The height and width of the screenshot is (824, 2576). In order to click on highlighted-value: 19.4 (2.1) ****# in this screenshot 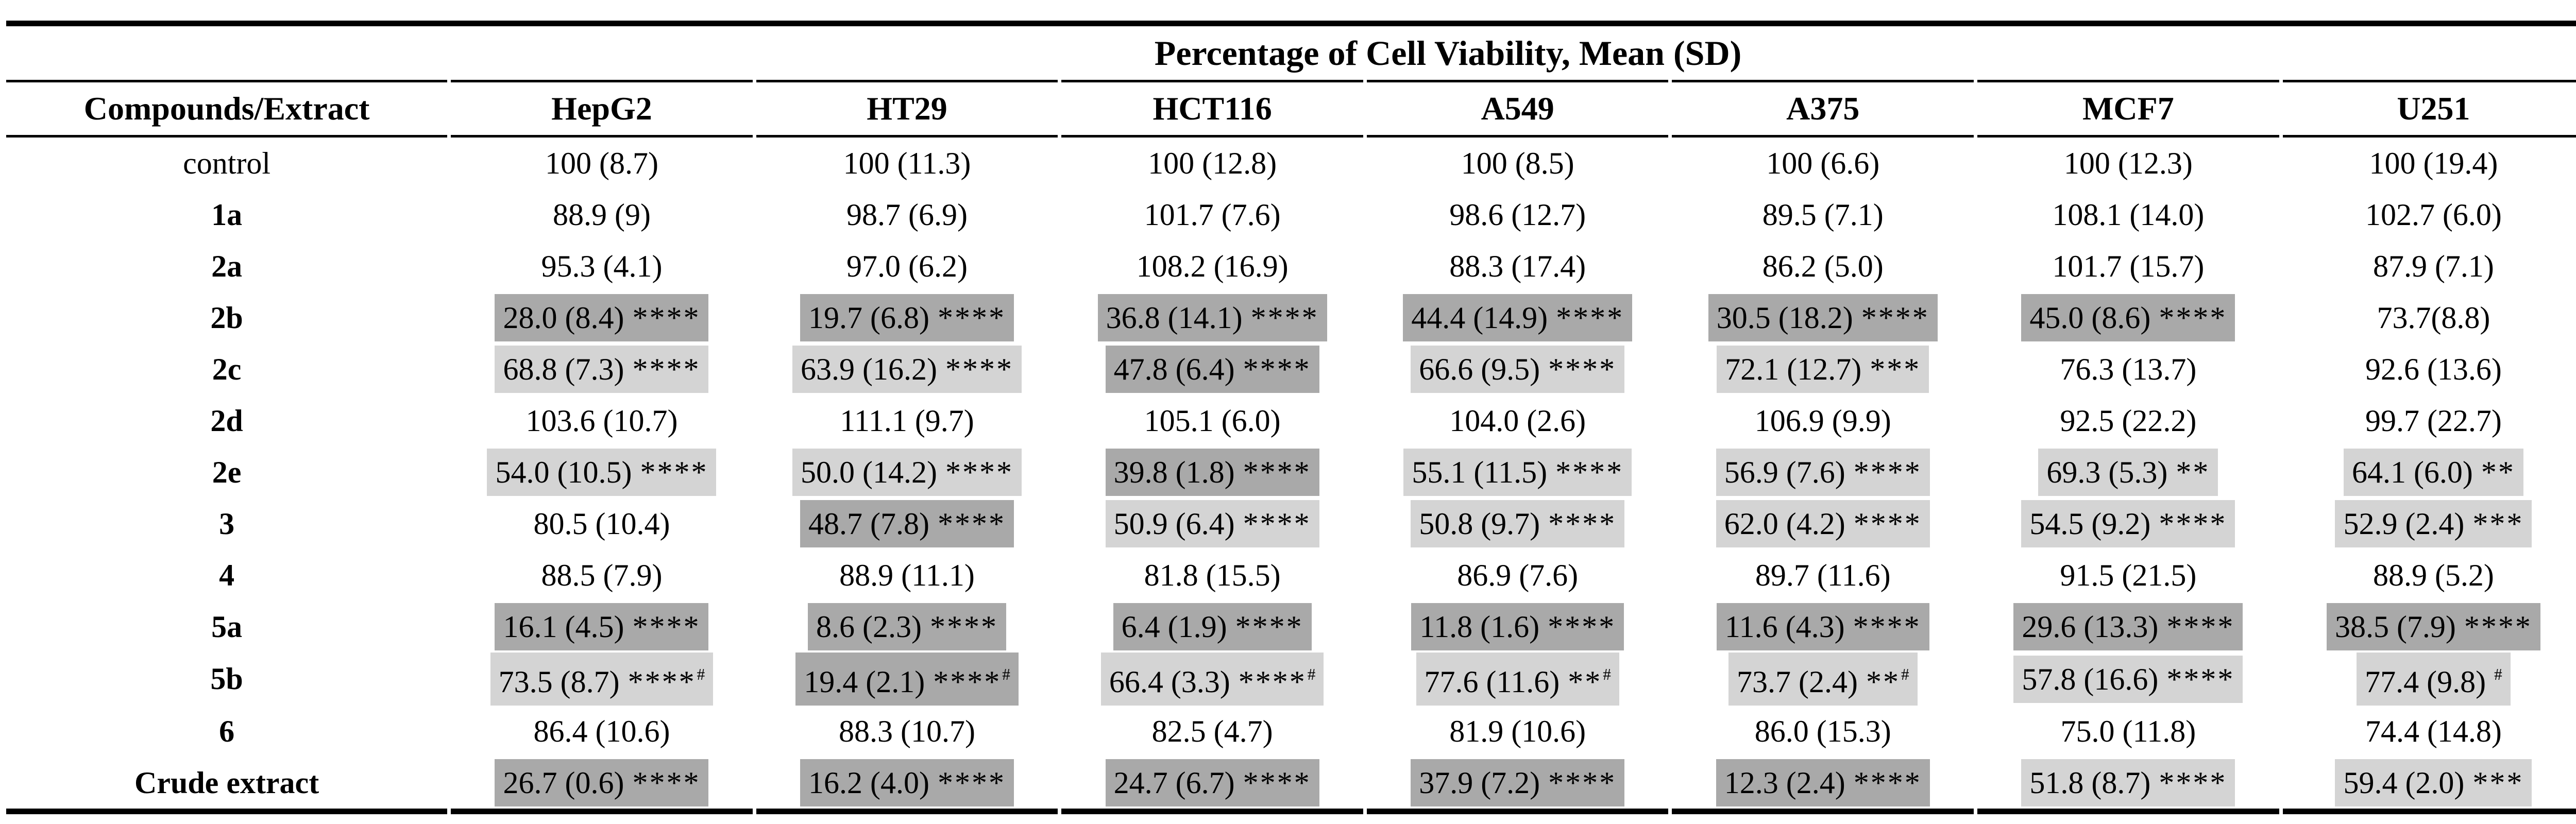, I will do `click(907, 679)`.